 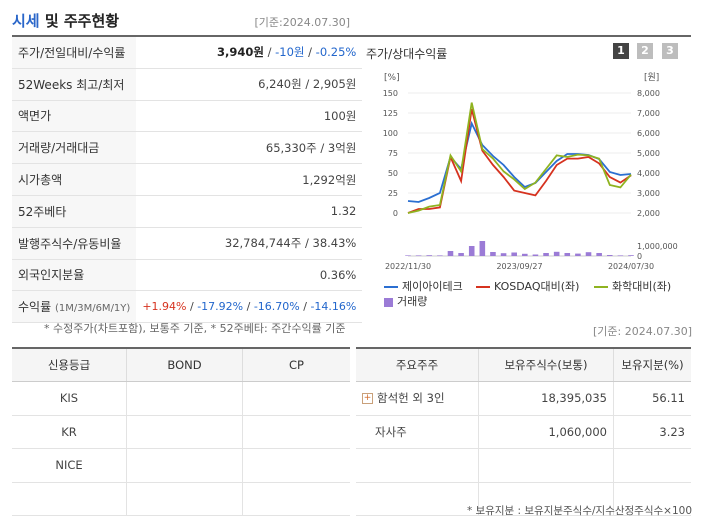 What do you see at coordinates (546, 398) in the screenshot?
I see `shares-cell: 18,395,035` at bounding box center [546, 398].